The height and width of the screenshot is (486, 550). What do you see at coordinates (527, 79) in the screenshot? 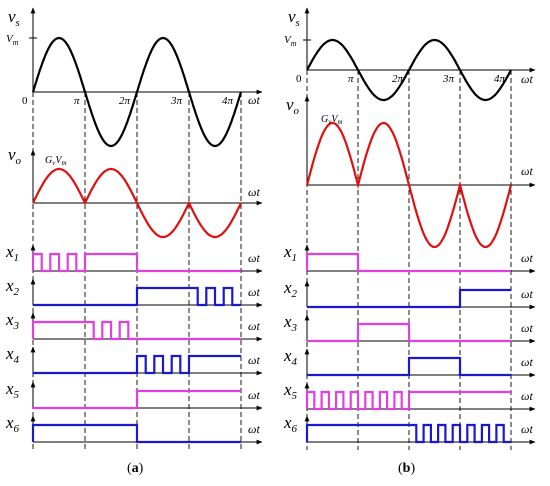
I see `omega-t-label-b-vs: ωt` at bounding box center [527, 79].